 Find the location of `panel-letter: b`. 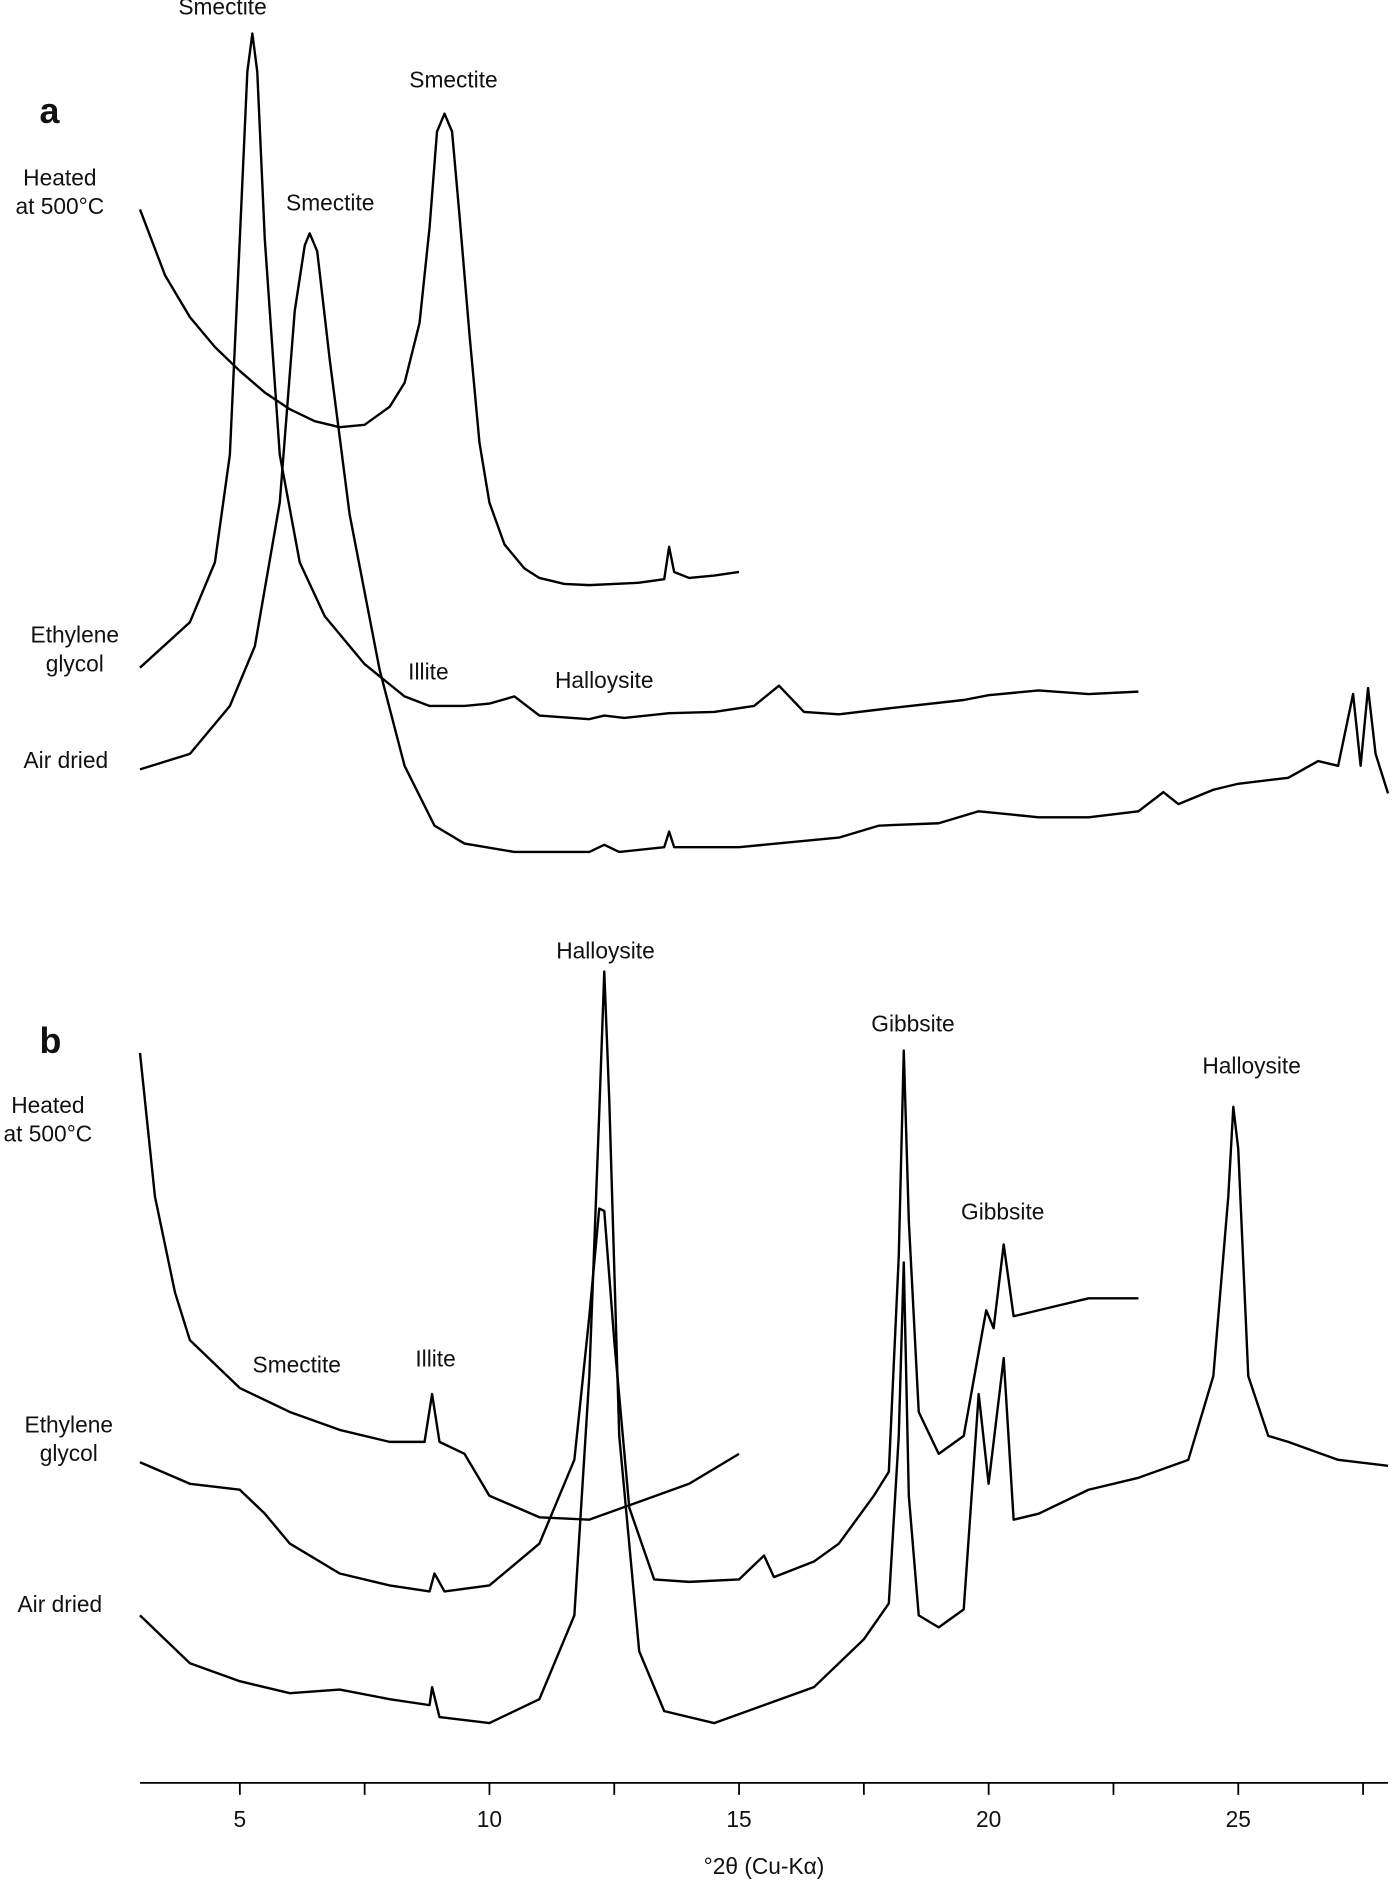

panel-letter: b is located at coordinates (50, 1041).